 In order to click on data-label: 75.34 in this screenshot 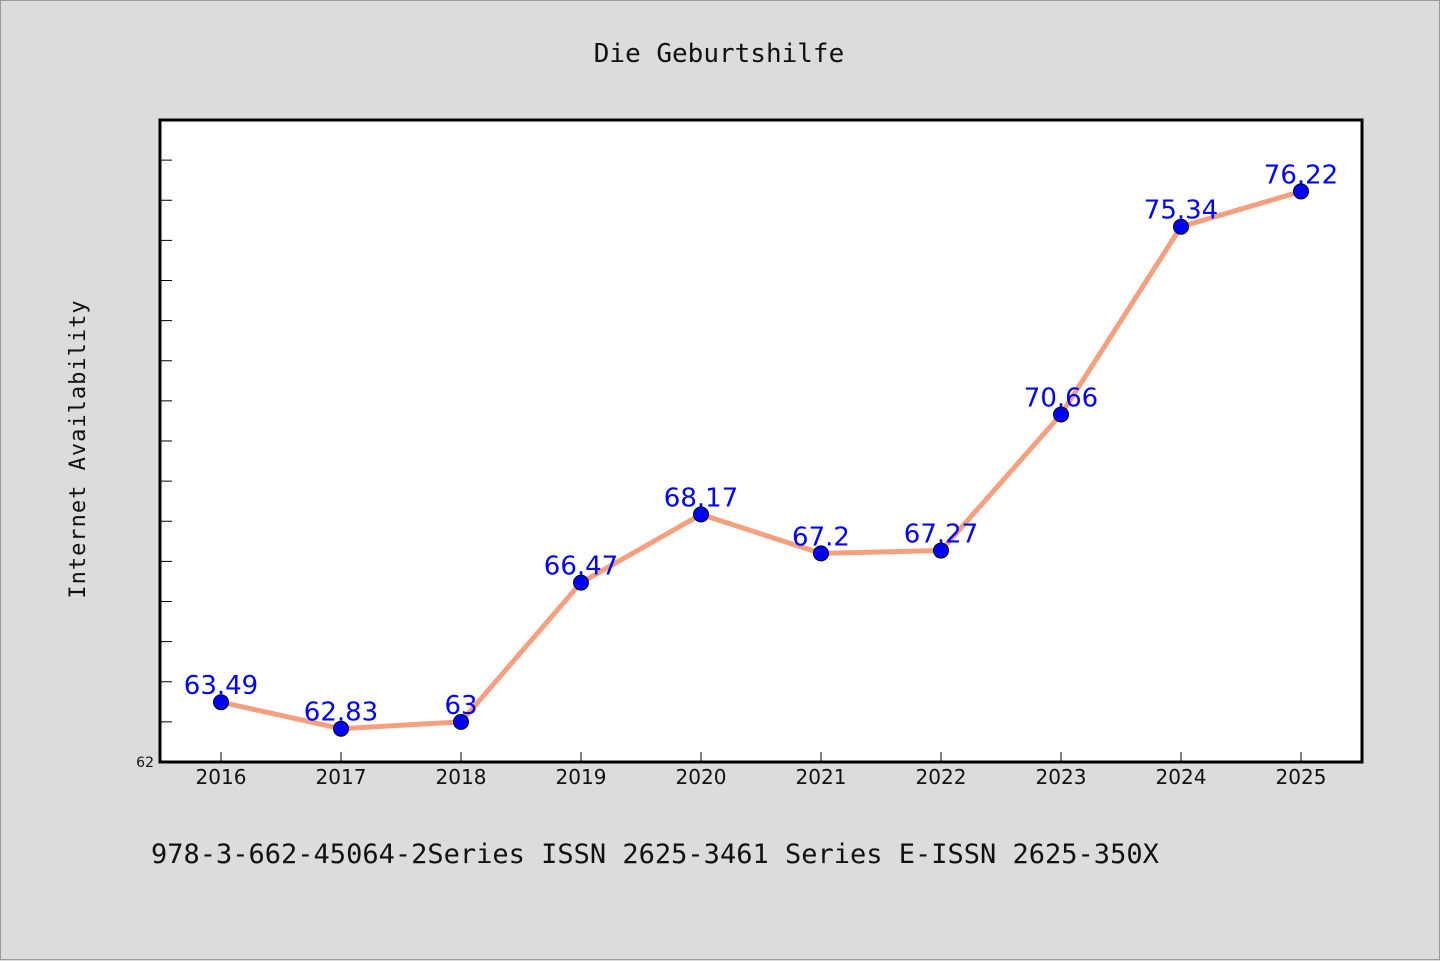, I will do `click(1181, 211)`.